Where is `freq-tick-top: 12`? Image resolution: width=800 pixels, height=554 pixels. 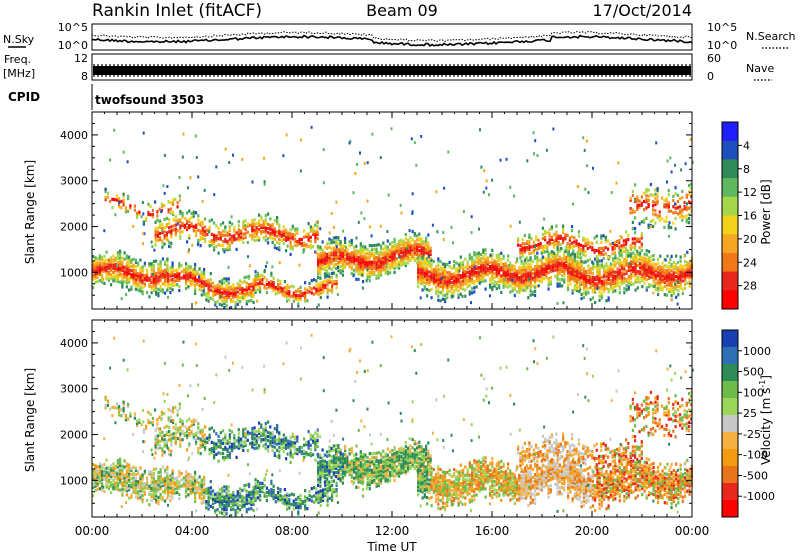 freq-tick-top: 12 is located at coordinates (81, 58).